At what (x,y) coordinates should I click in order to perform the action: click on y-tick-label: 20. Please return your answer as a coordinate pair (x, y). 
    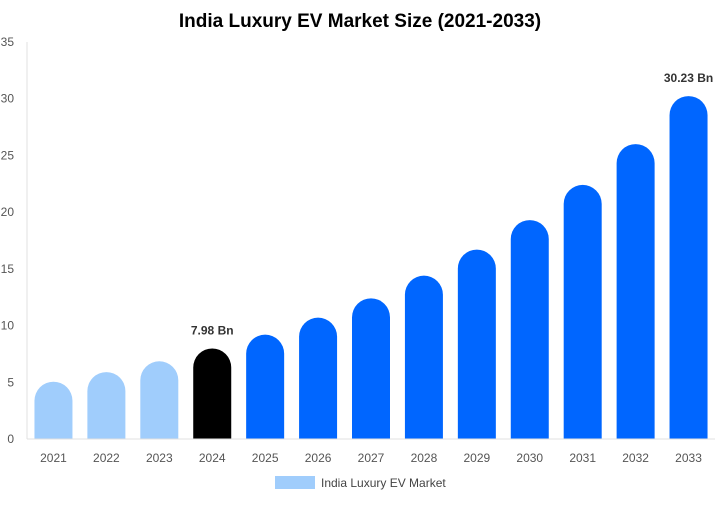
    Looking at the image, I should click on (8, 212).